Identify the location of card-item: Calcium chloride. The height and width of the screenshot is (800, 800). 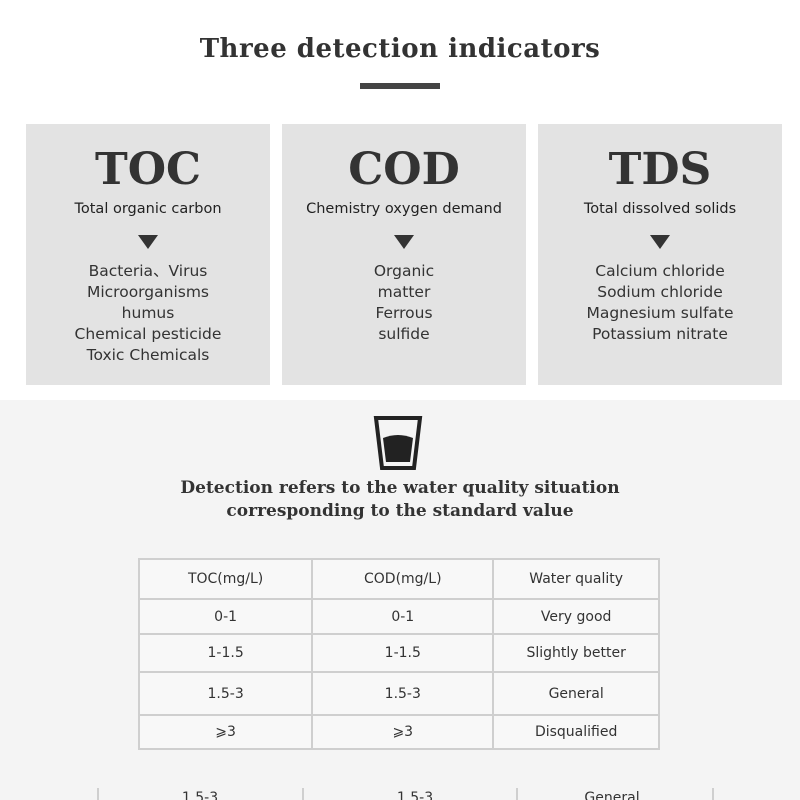
(660, 271).